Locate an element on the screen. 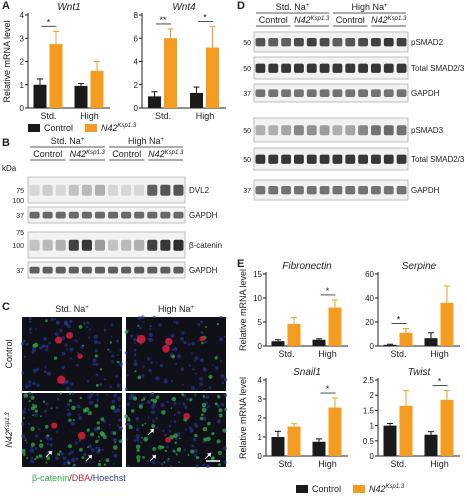  y-tick-label: 10 is located at coordinates (257, 298).